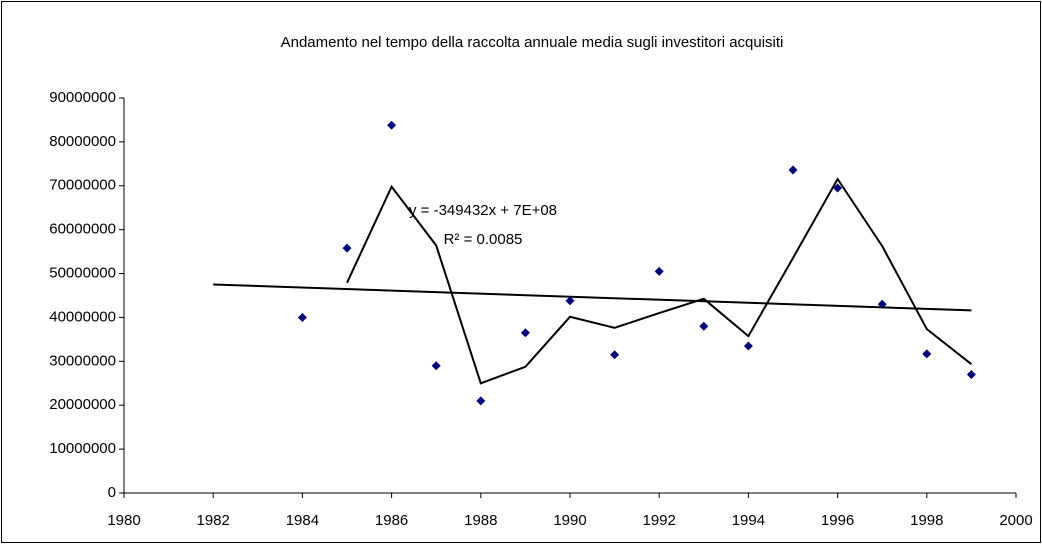  Describe the element at coordinates (82, 316) in the screenshot. I see `y-tick-label: 40000000` at that location.